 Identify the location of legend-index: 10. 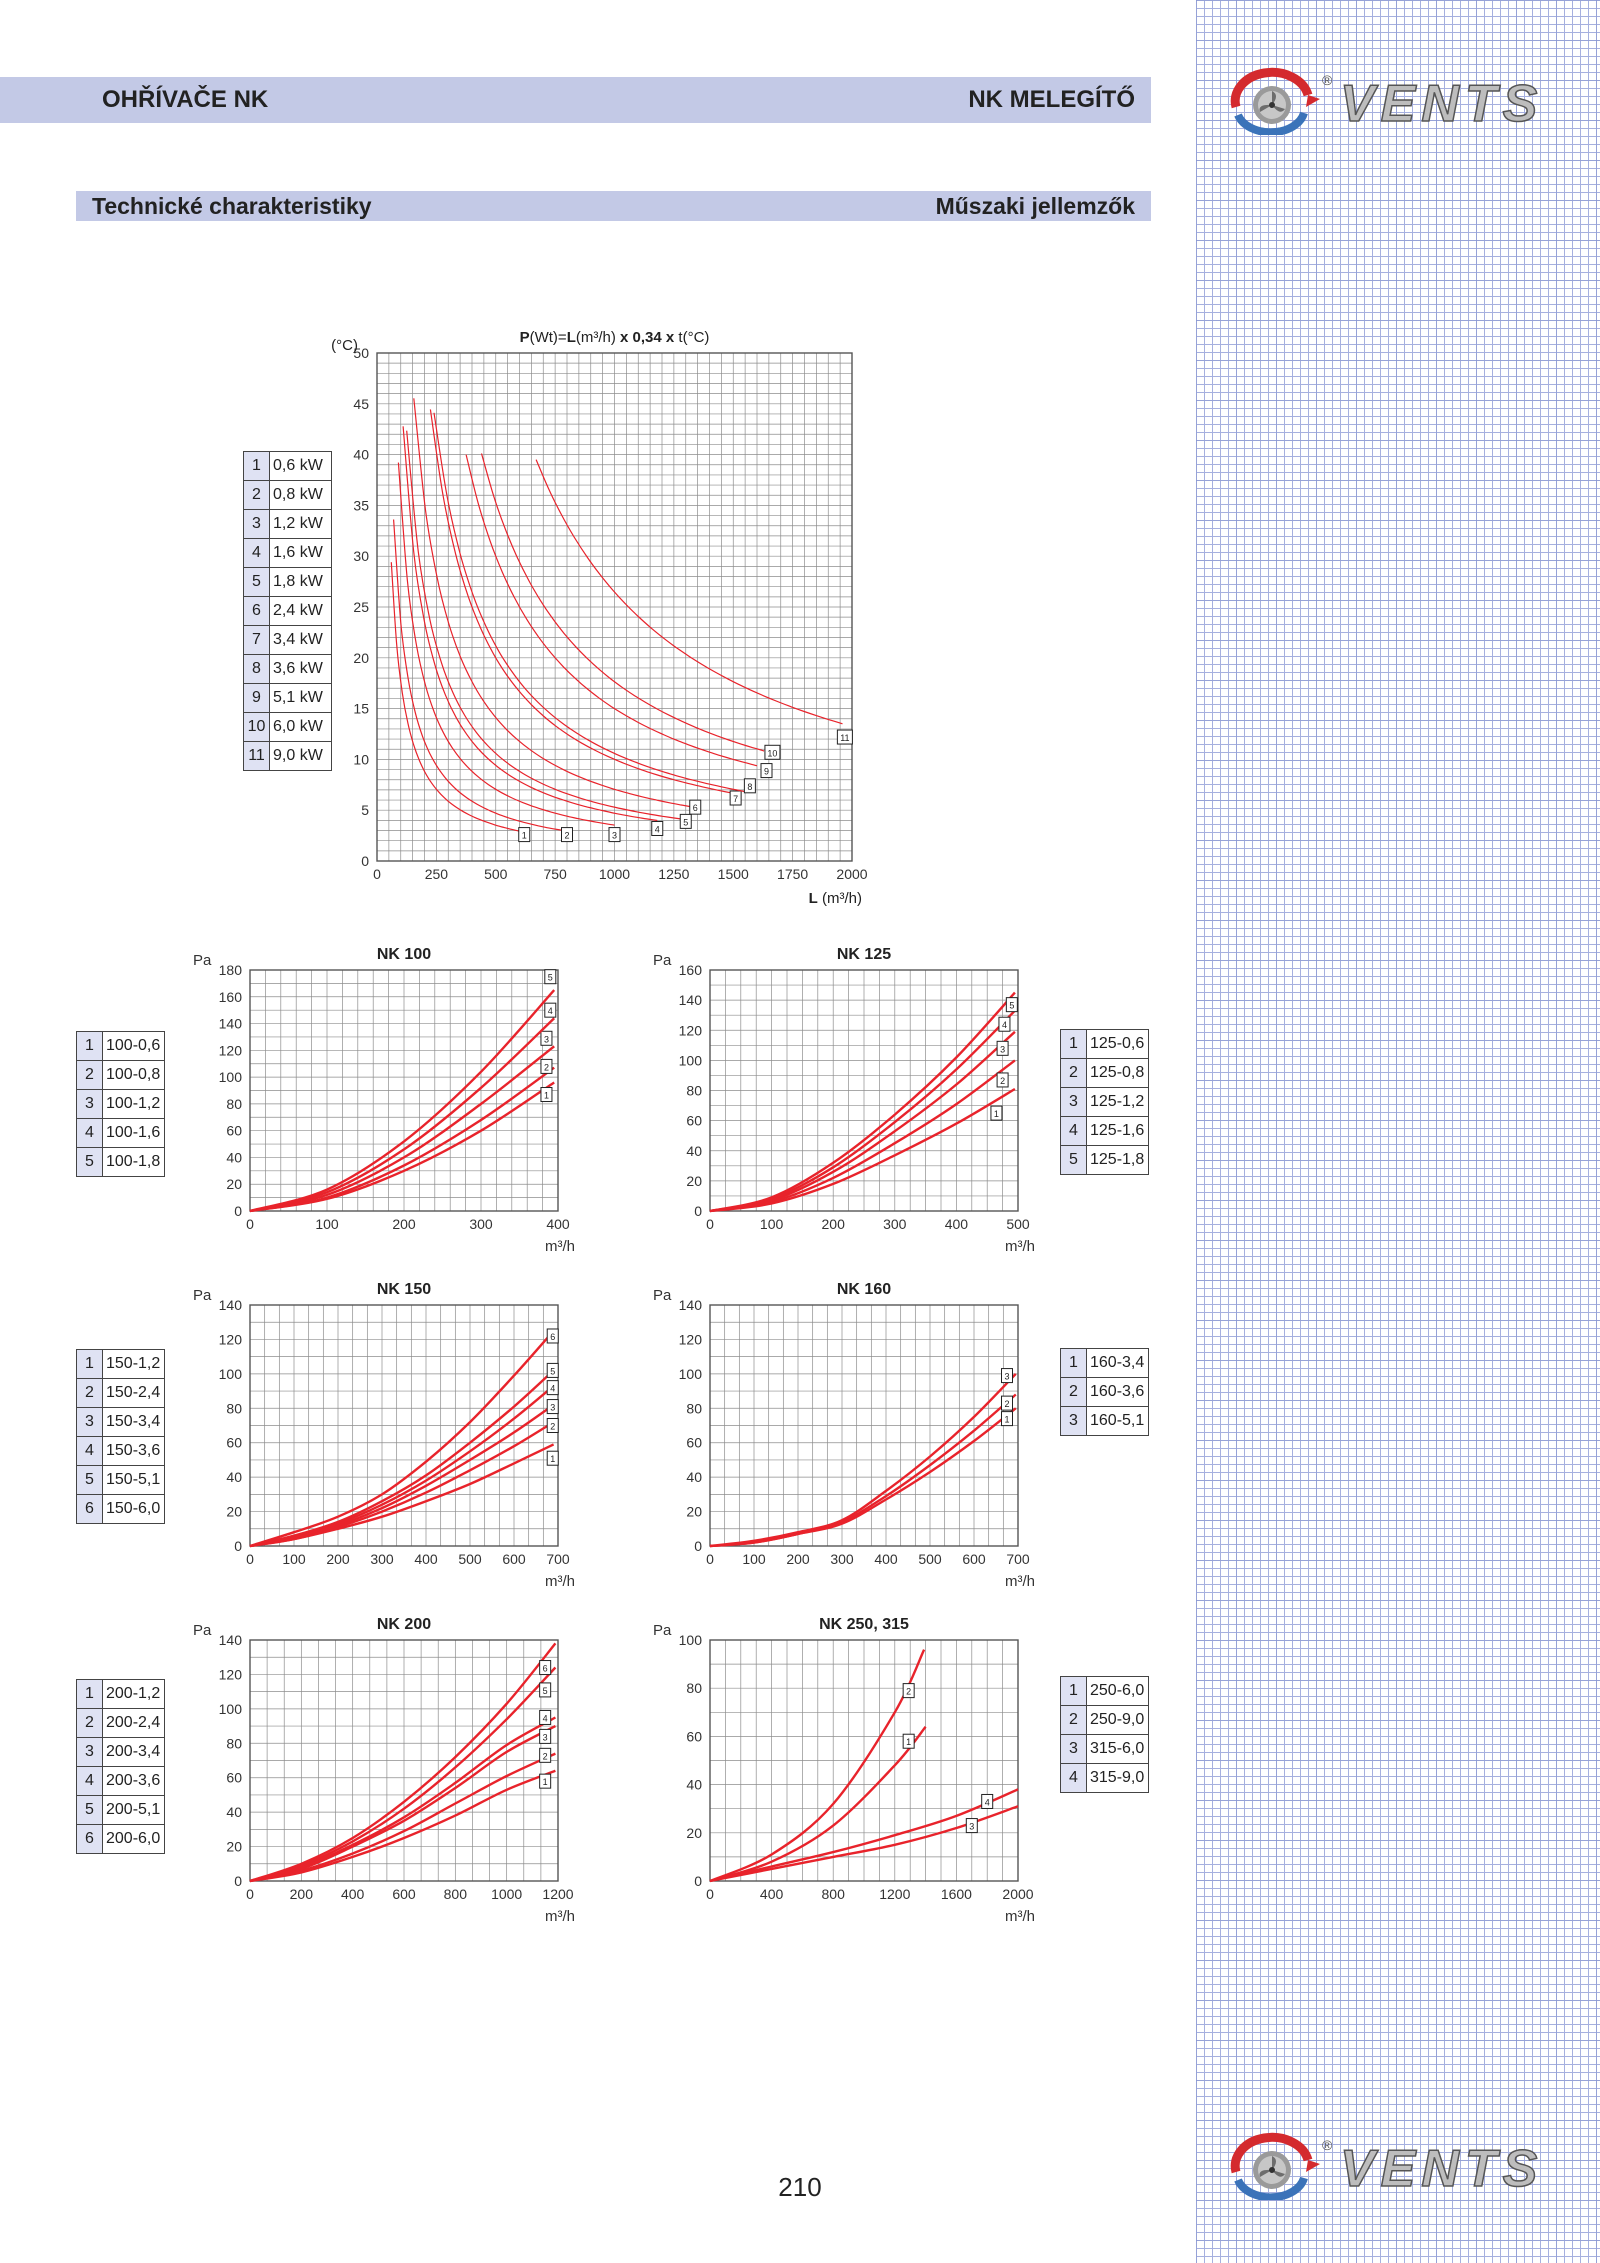
(256, 727).